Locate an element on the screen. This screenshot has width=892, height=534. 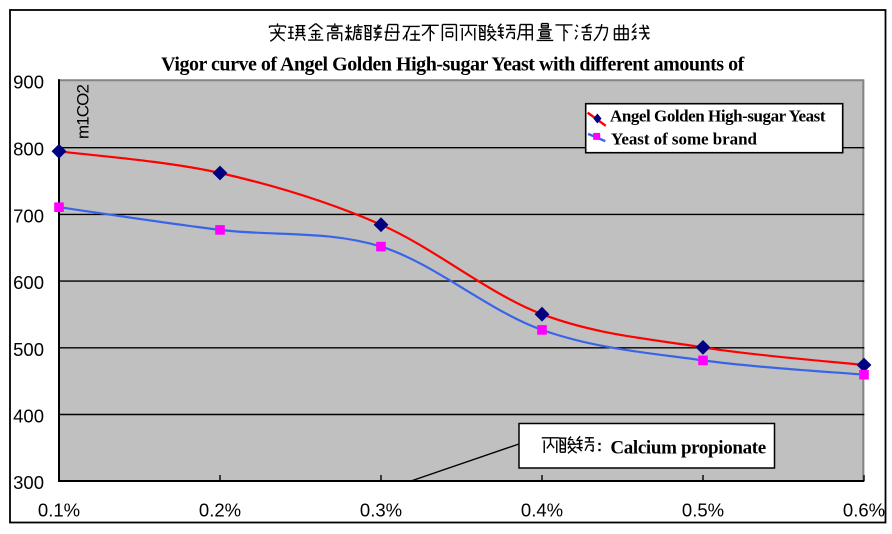
svg-text: 700 is located at coordinates (28, 215).